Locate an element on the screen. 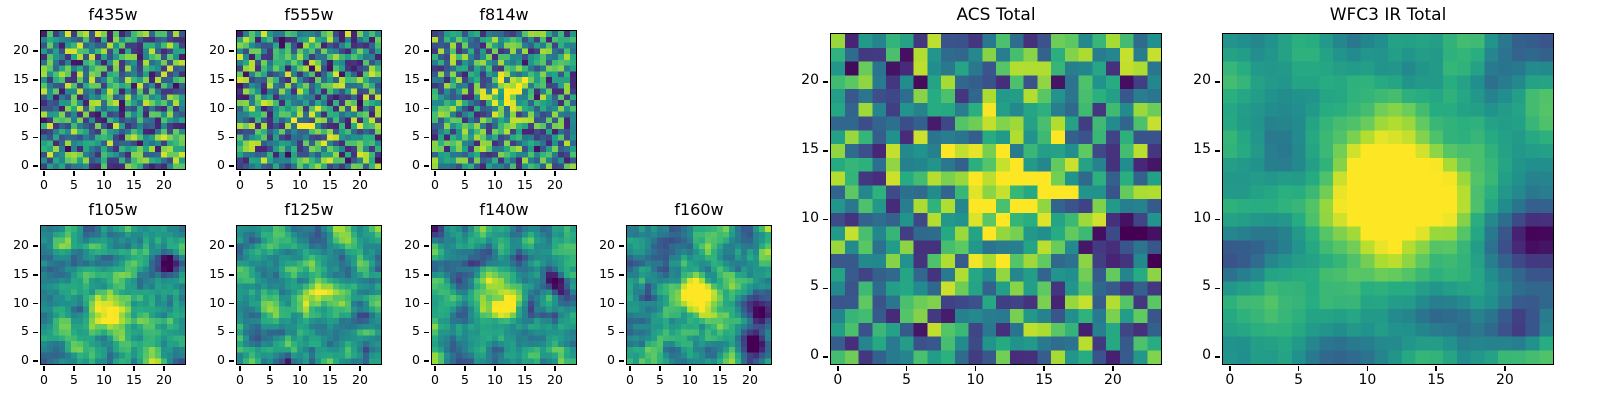 Image resolution: width=1600 pixels, height=400 pixels. panel-title: f105w is located at coordinates (113, 209).